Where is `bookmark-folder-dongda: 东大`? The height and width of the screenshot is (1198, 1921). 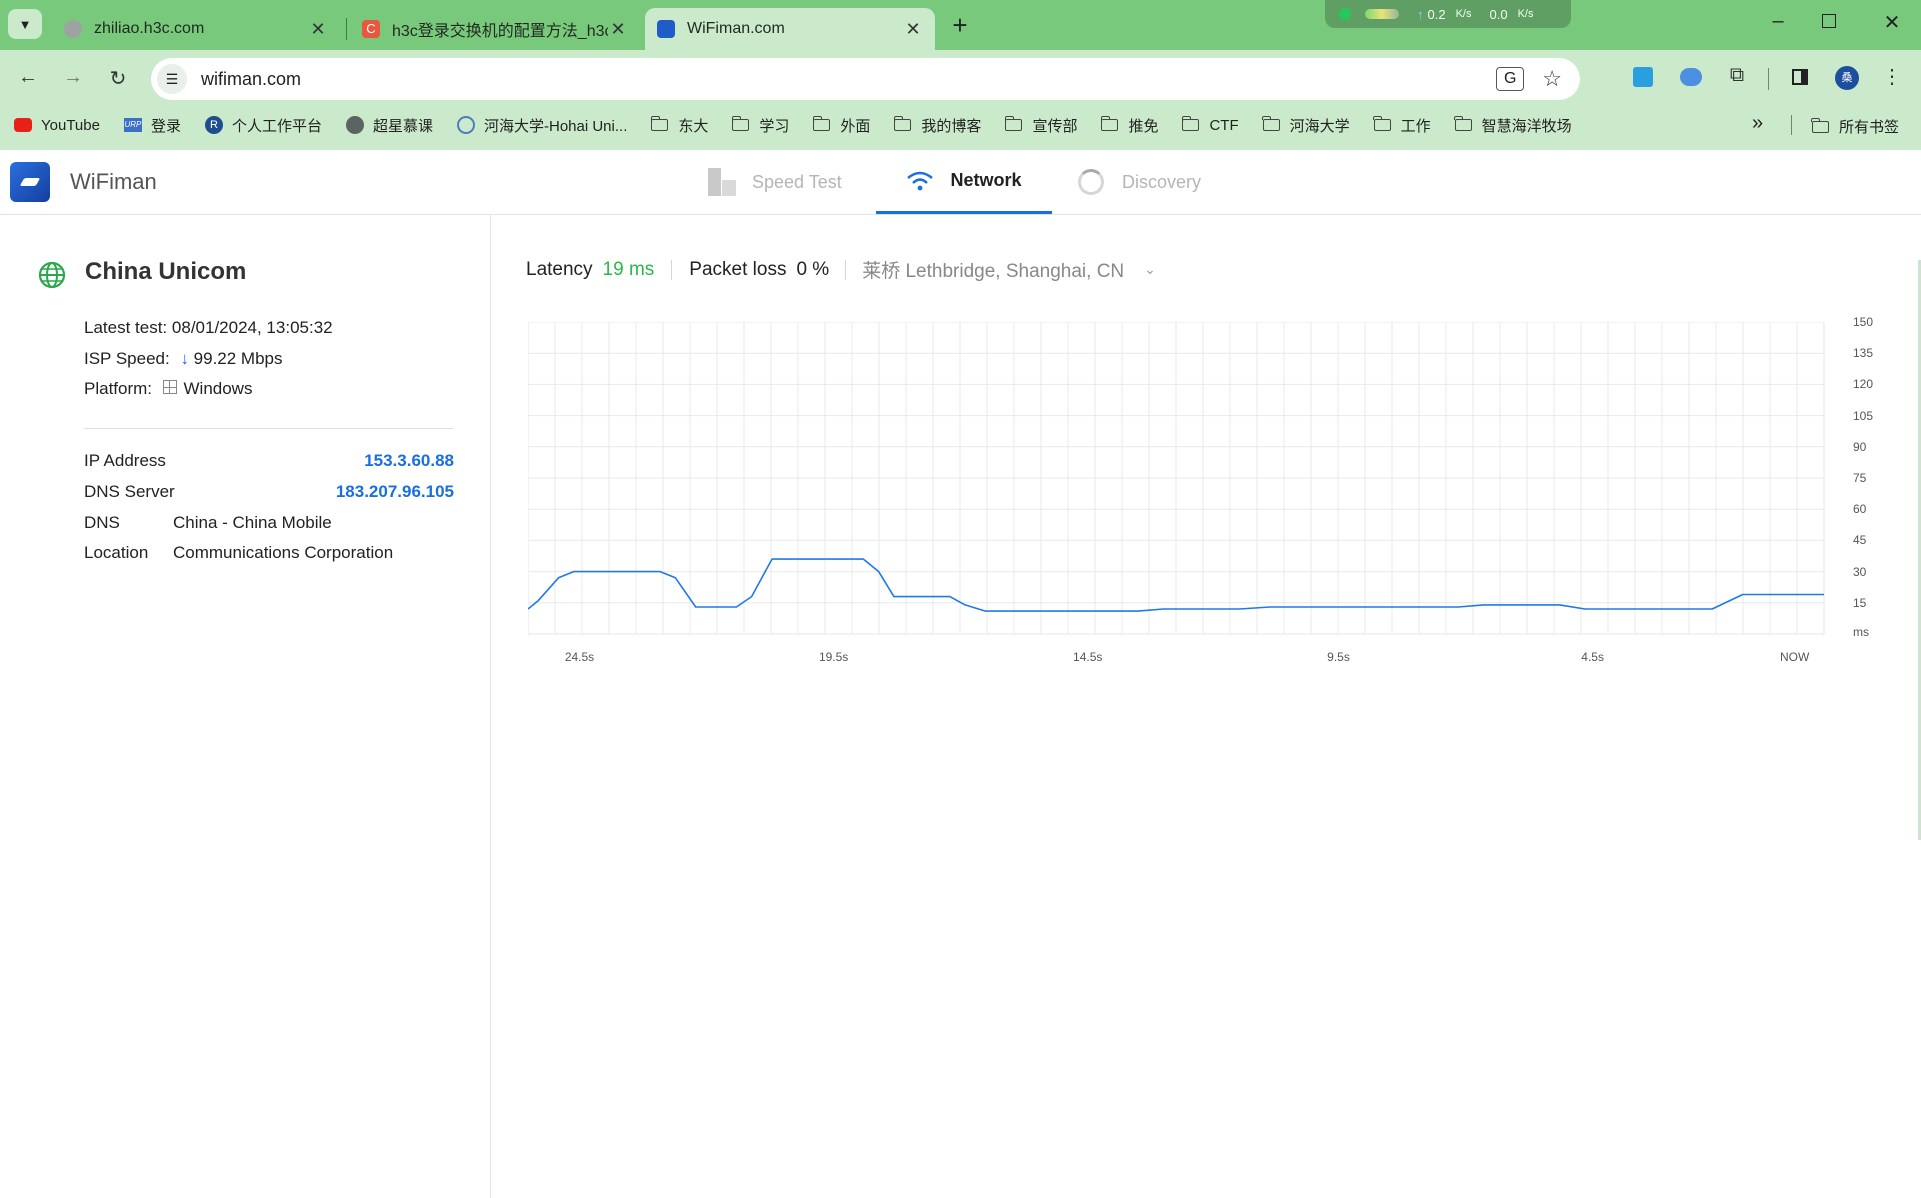 bookmark-folder-dongda: 东大 is located at coordinates (679, 125).